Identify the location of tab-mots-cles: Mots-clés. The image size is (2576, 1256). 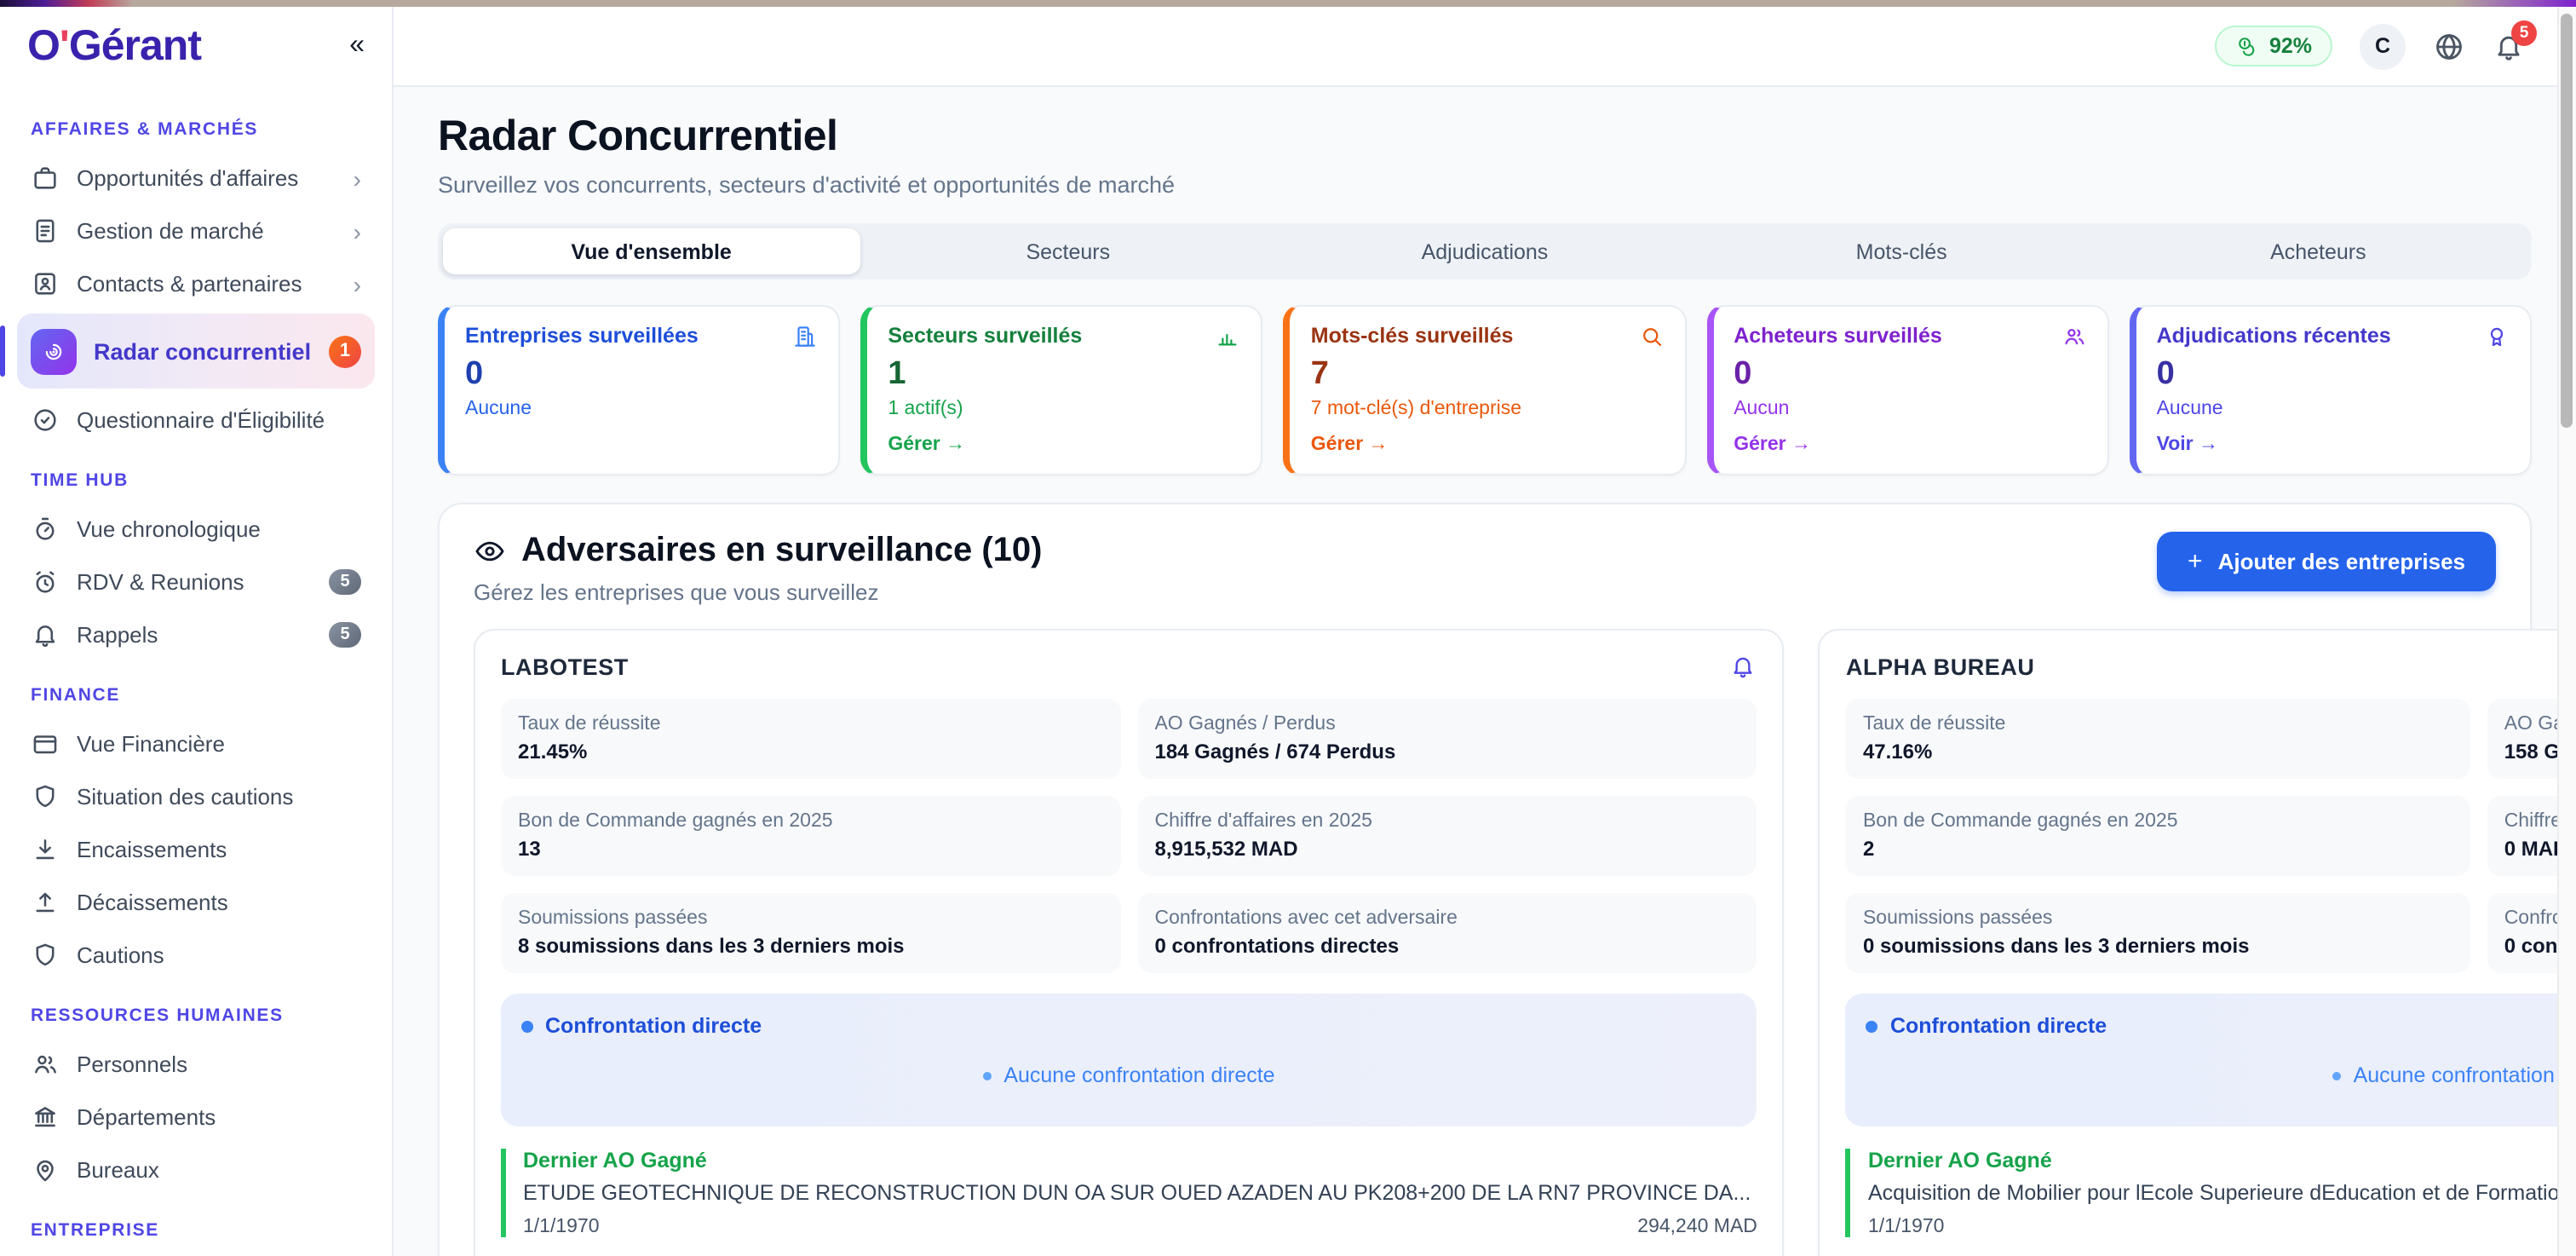
(1901, 251).